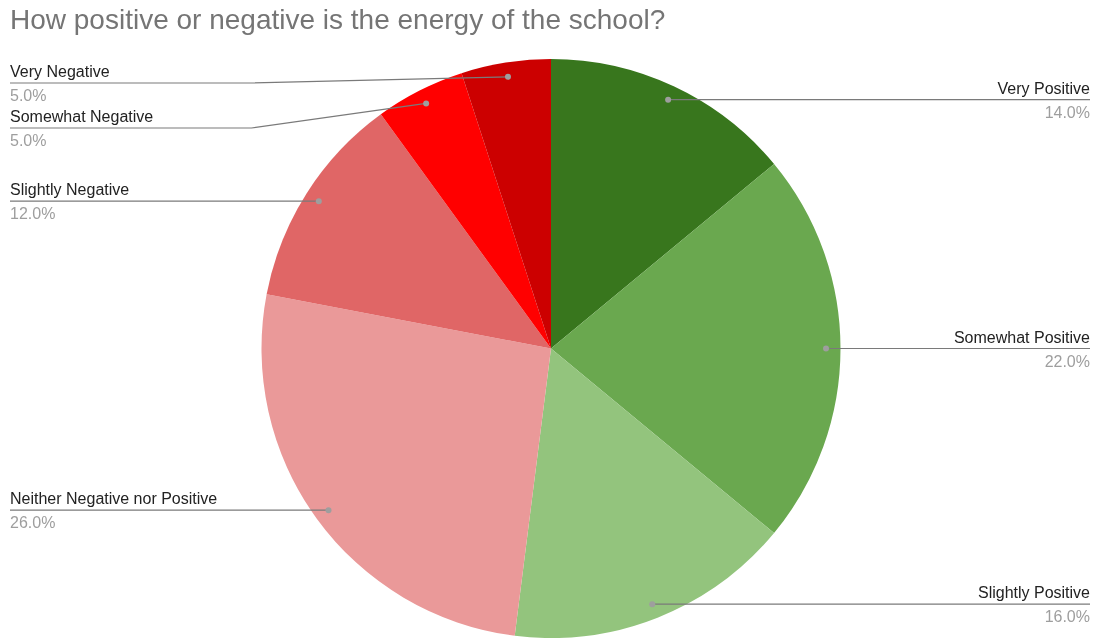 Image resolution: width=1096 pixels, height=638 pixels. I want to click on slice-label: Very Positive, so click(1044, 88).